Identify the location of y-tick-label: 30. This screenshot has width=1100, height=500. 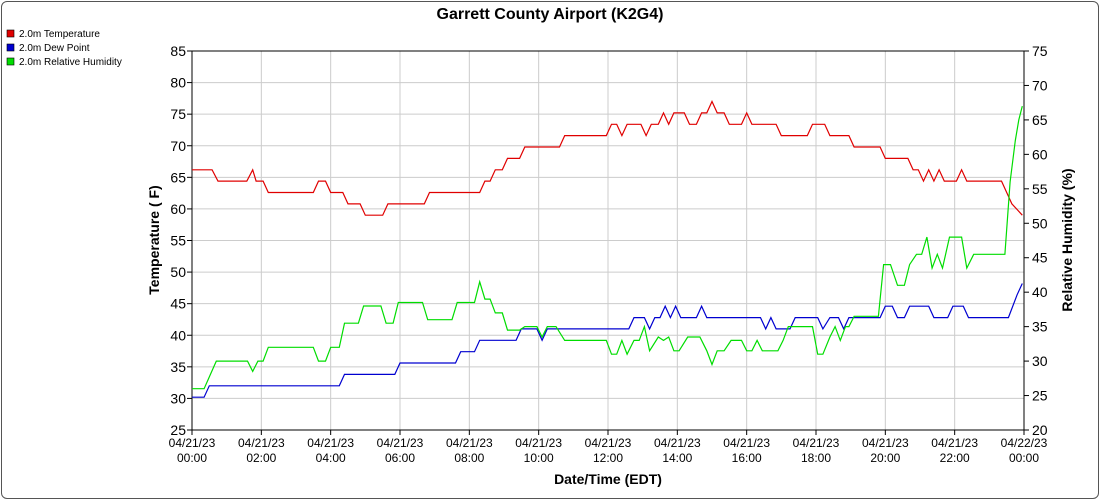
(178, 398).